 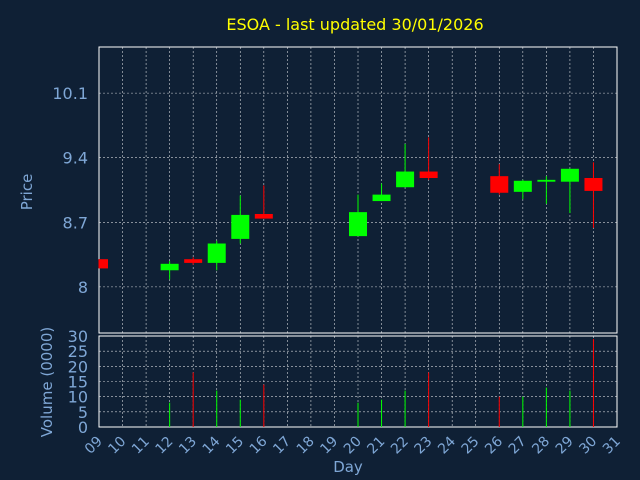 What do you see at coordinates (259, 445) in the screenshot?
I see `x-tick-label: 16` at bounding box center [259, 445].